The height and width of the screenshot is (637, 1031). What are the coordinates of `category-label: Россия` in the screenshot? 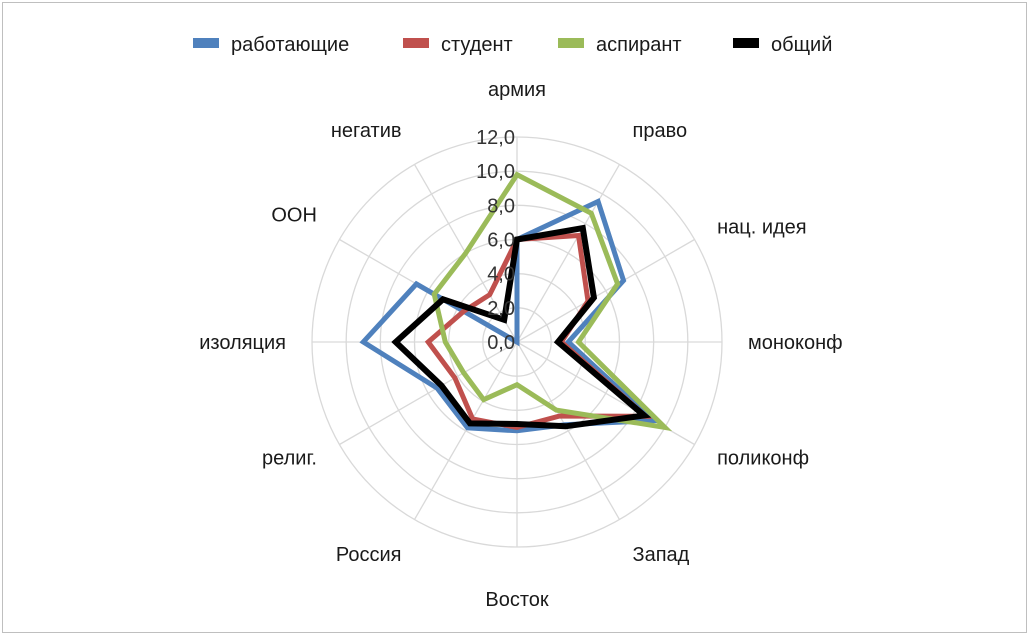 It's located at (369, 555).